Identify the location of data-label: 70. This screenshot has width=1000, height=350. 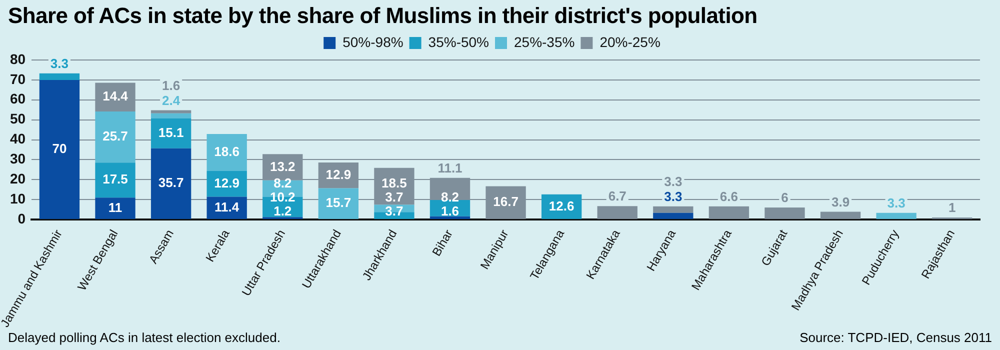
(59, 148).